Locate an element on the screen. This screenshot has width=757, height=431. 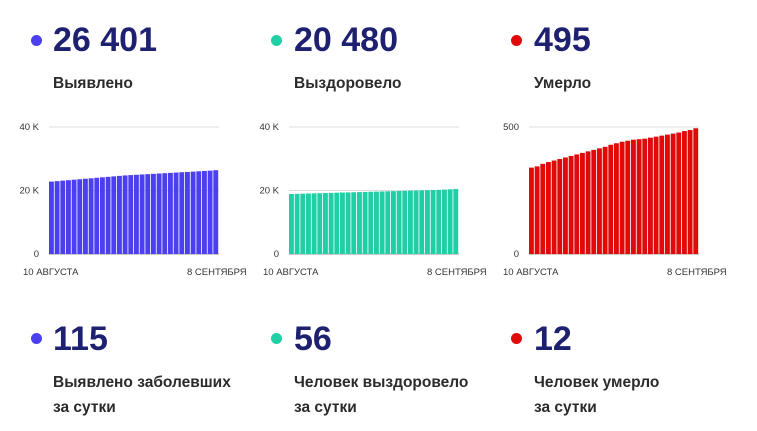
daily-label-line1: Человек выздоровело is located at coordinates (381, 382).